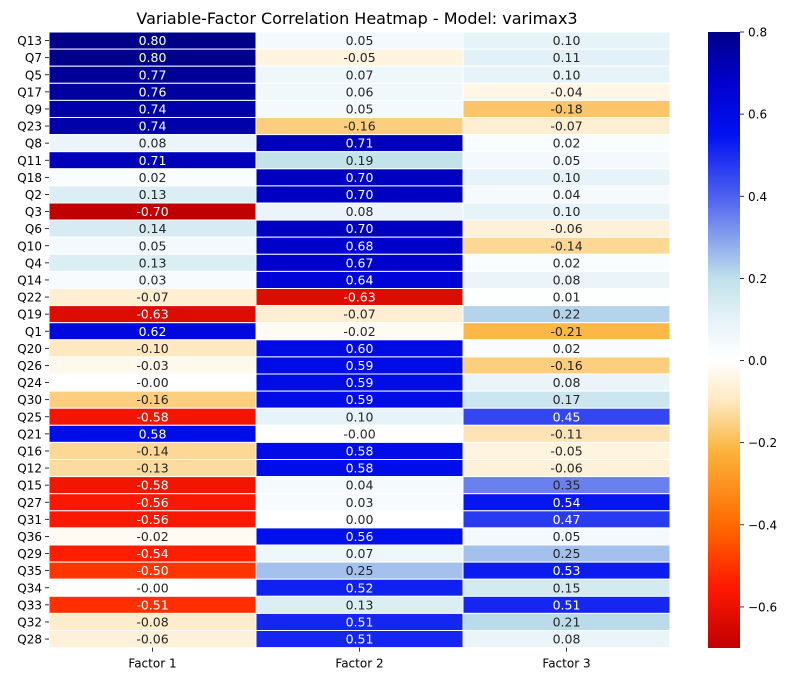  I want to click on cell-value-label: 0.00, so click(360, 519).